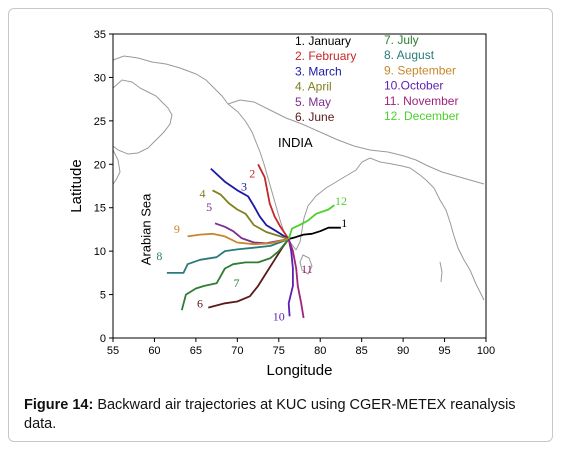  What do you see at coordinates (307, 269) in the screenshot?
I see `series-label-11: 11` at bounding box center [307, 269].